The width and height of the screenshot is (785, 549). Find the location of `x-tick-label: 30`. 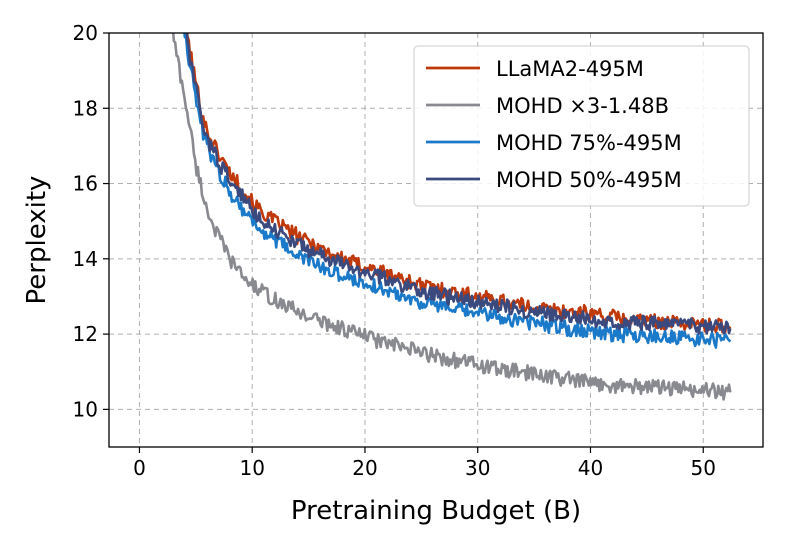

x-tick-label: 30 is located at coordinates (477, 468).